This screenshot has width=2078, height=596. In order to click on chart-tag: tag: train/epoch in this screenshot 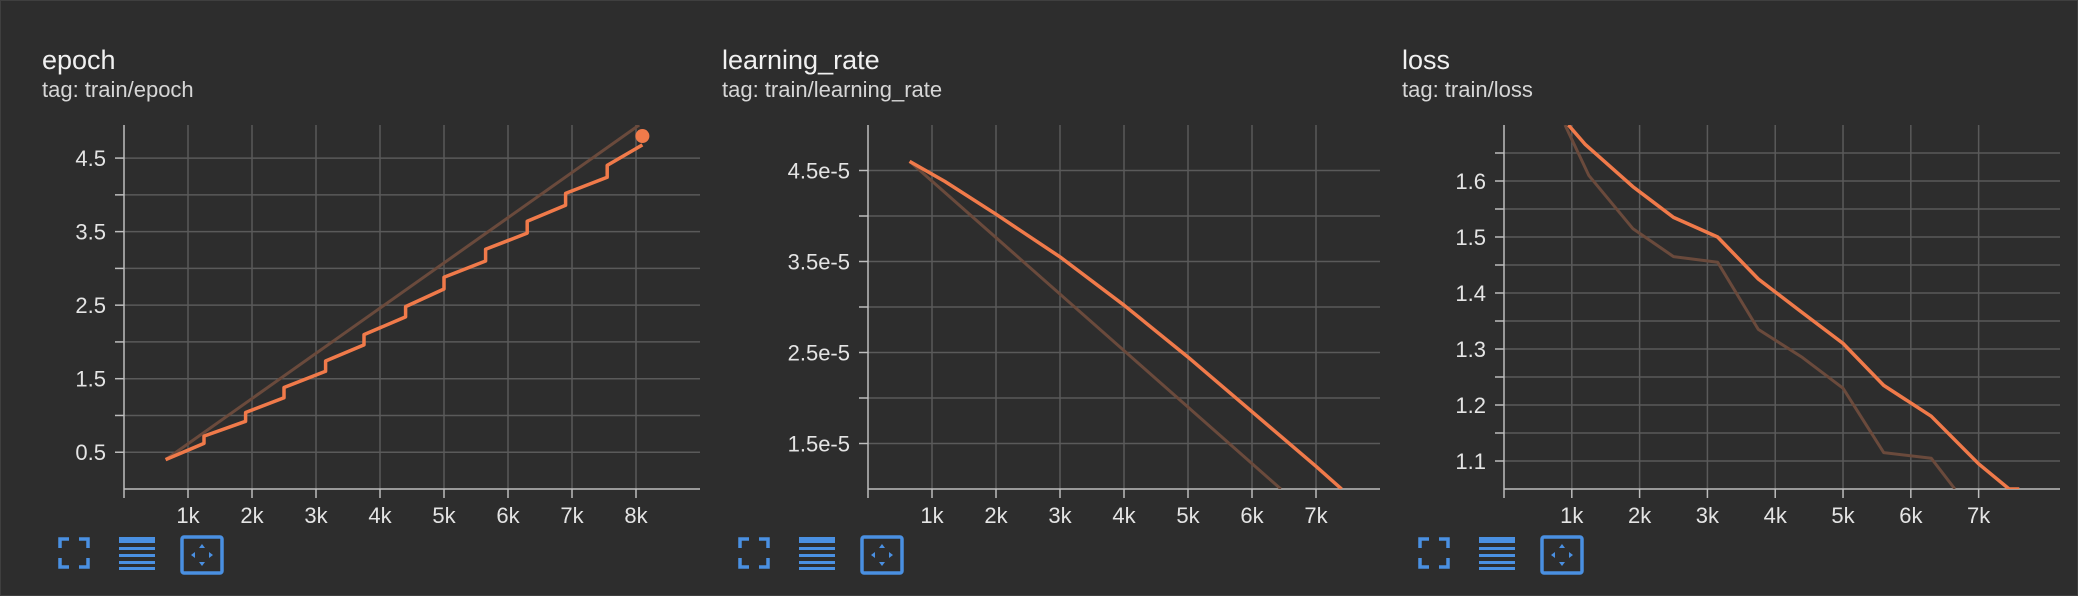, I will do `click(118, 89)`.